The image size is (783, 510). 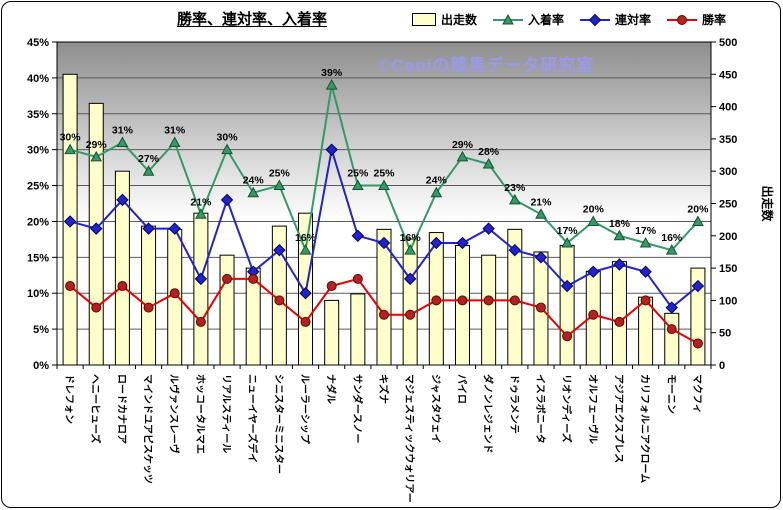 I want to click on category-label: マジェスティックウォリアー, so click(x=409, y=438).